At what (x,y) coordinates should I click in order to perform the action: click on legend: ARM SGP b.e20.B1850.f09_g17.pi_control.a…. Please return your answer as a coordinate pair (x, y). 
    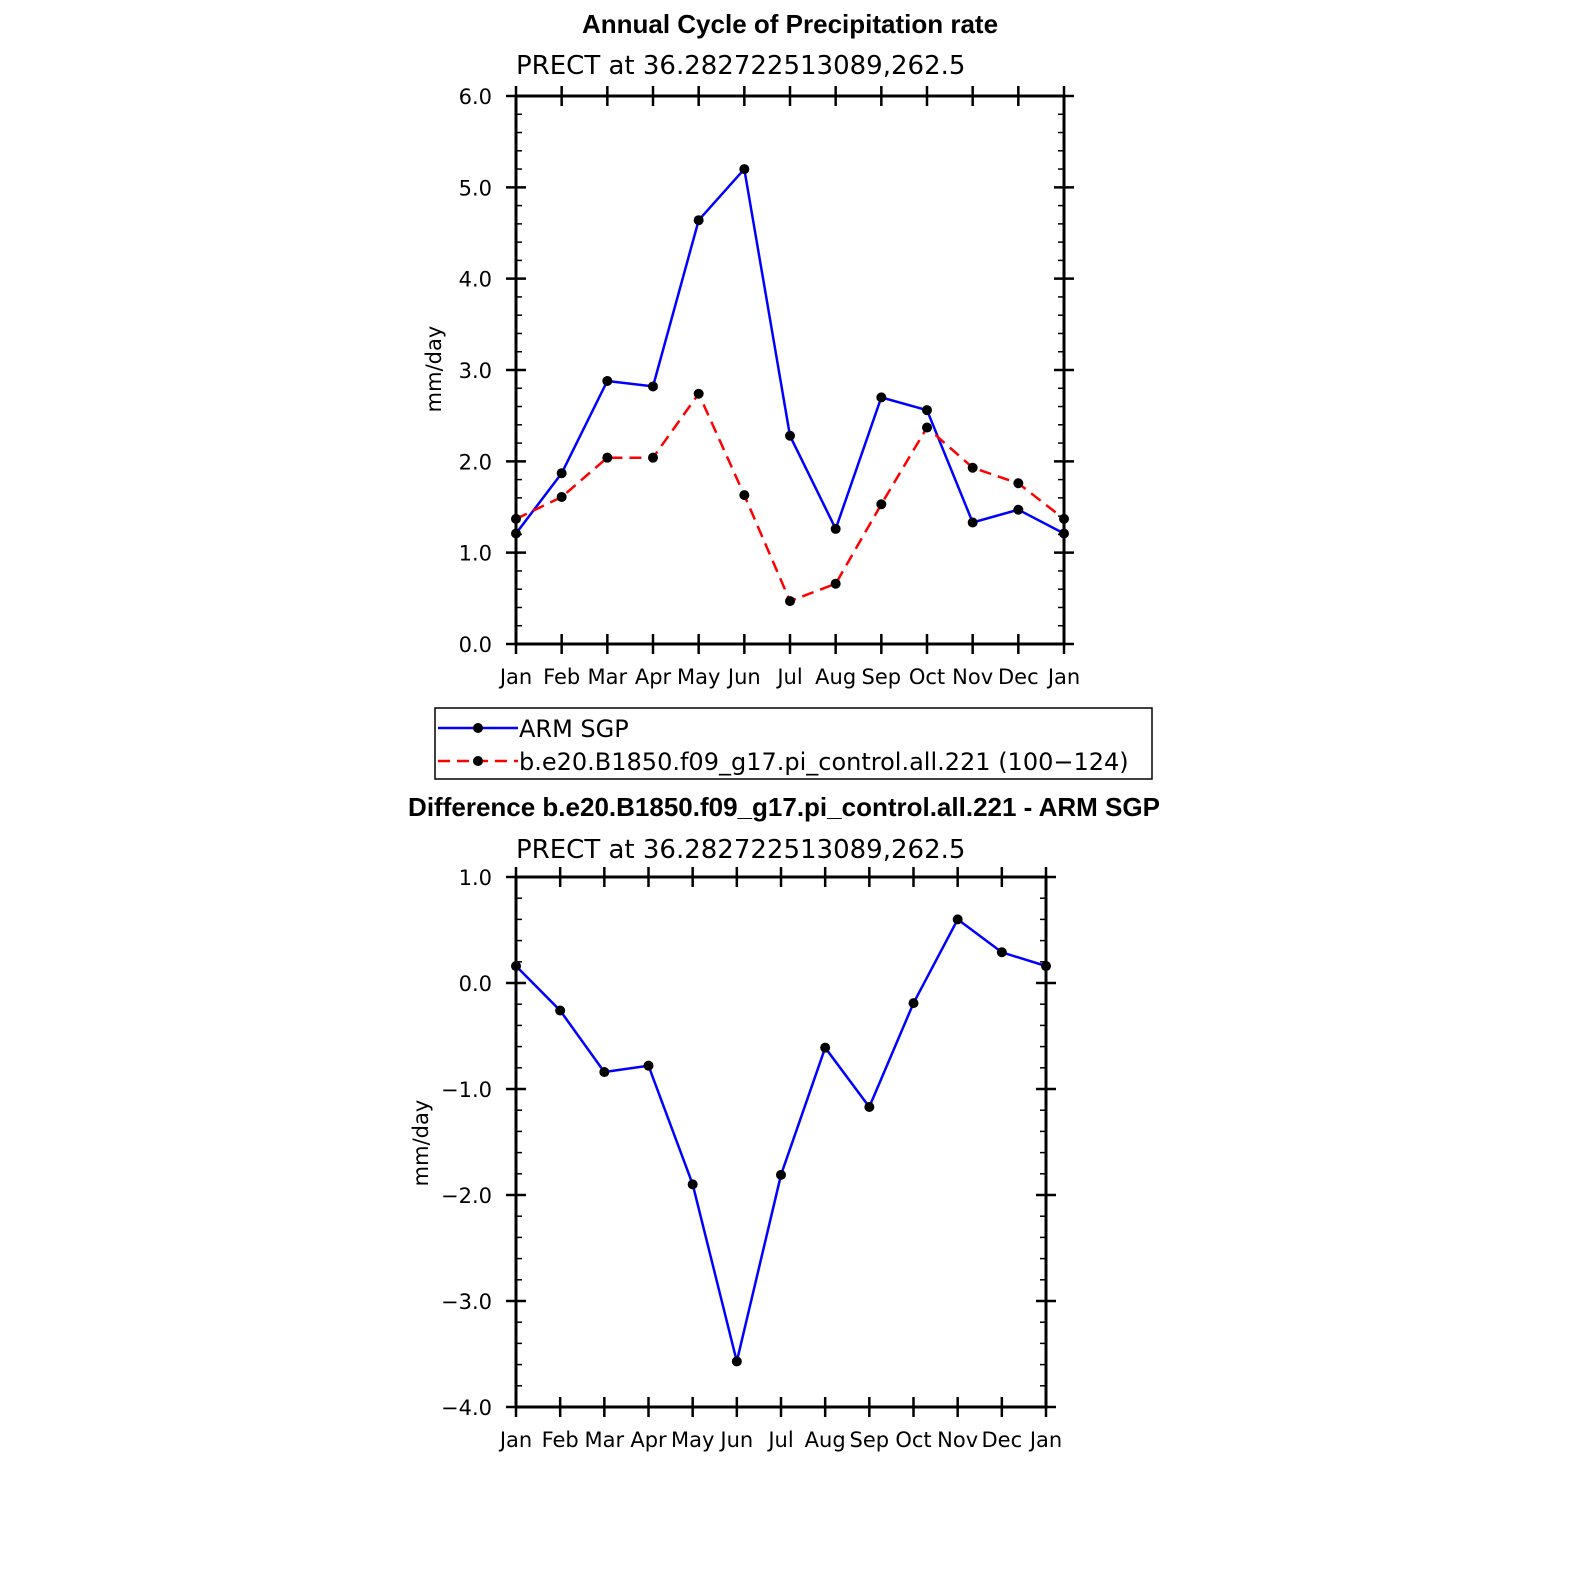
    Looking at the image, I should click on (793, 743).